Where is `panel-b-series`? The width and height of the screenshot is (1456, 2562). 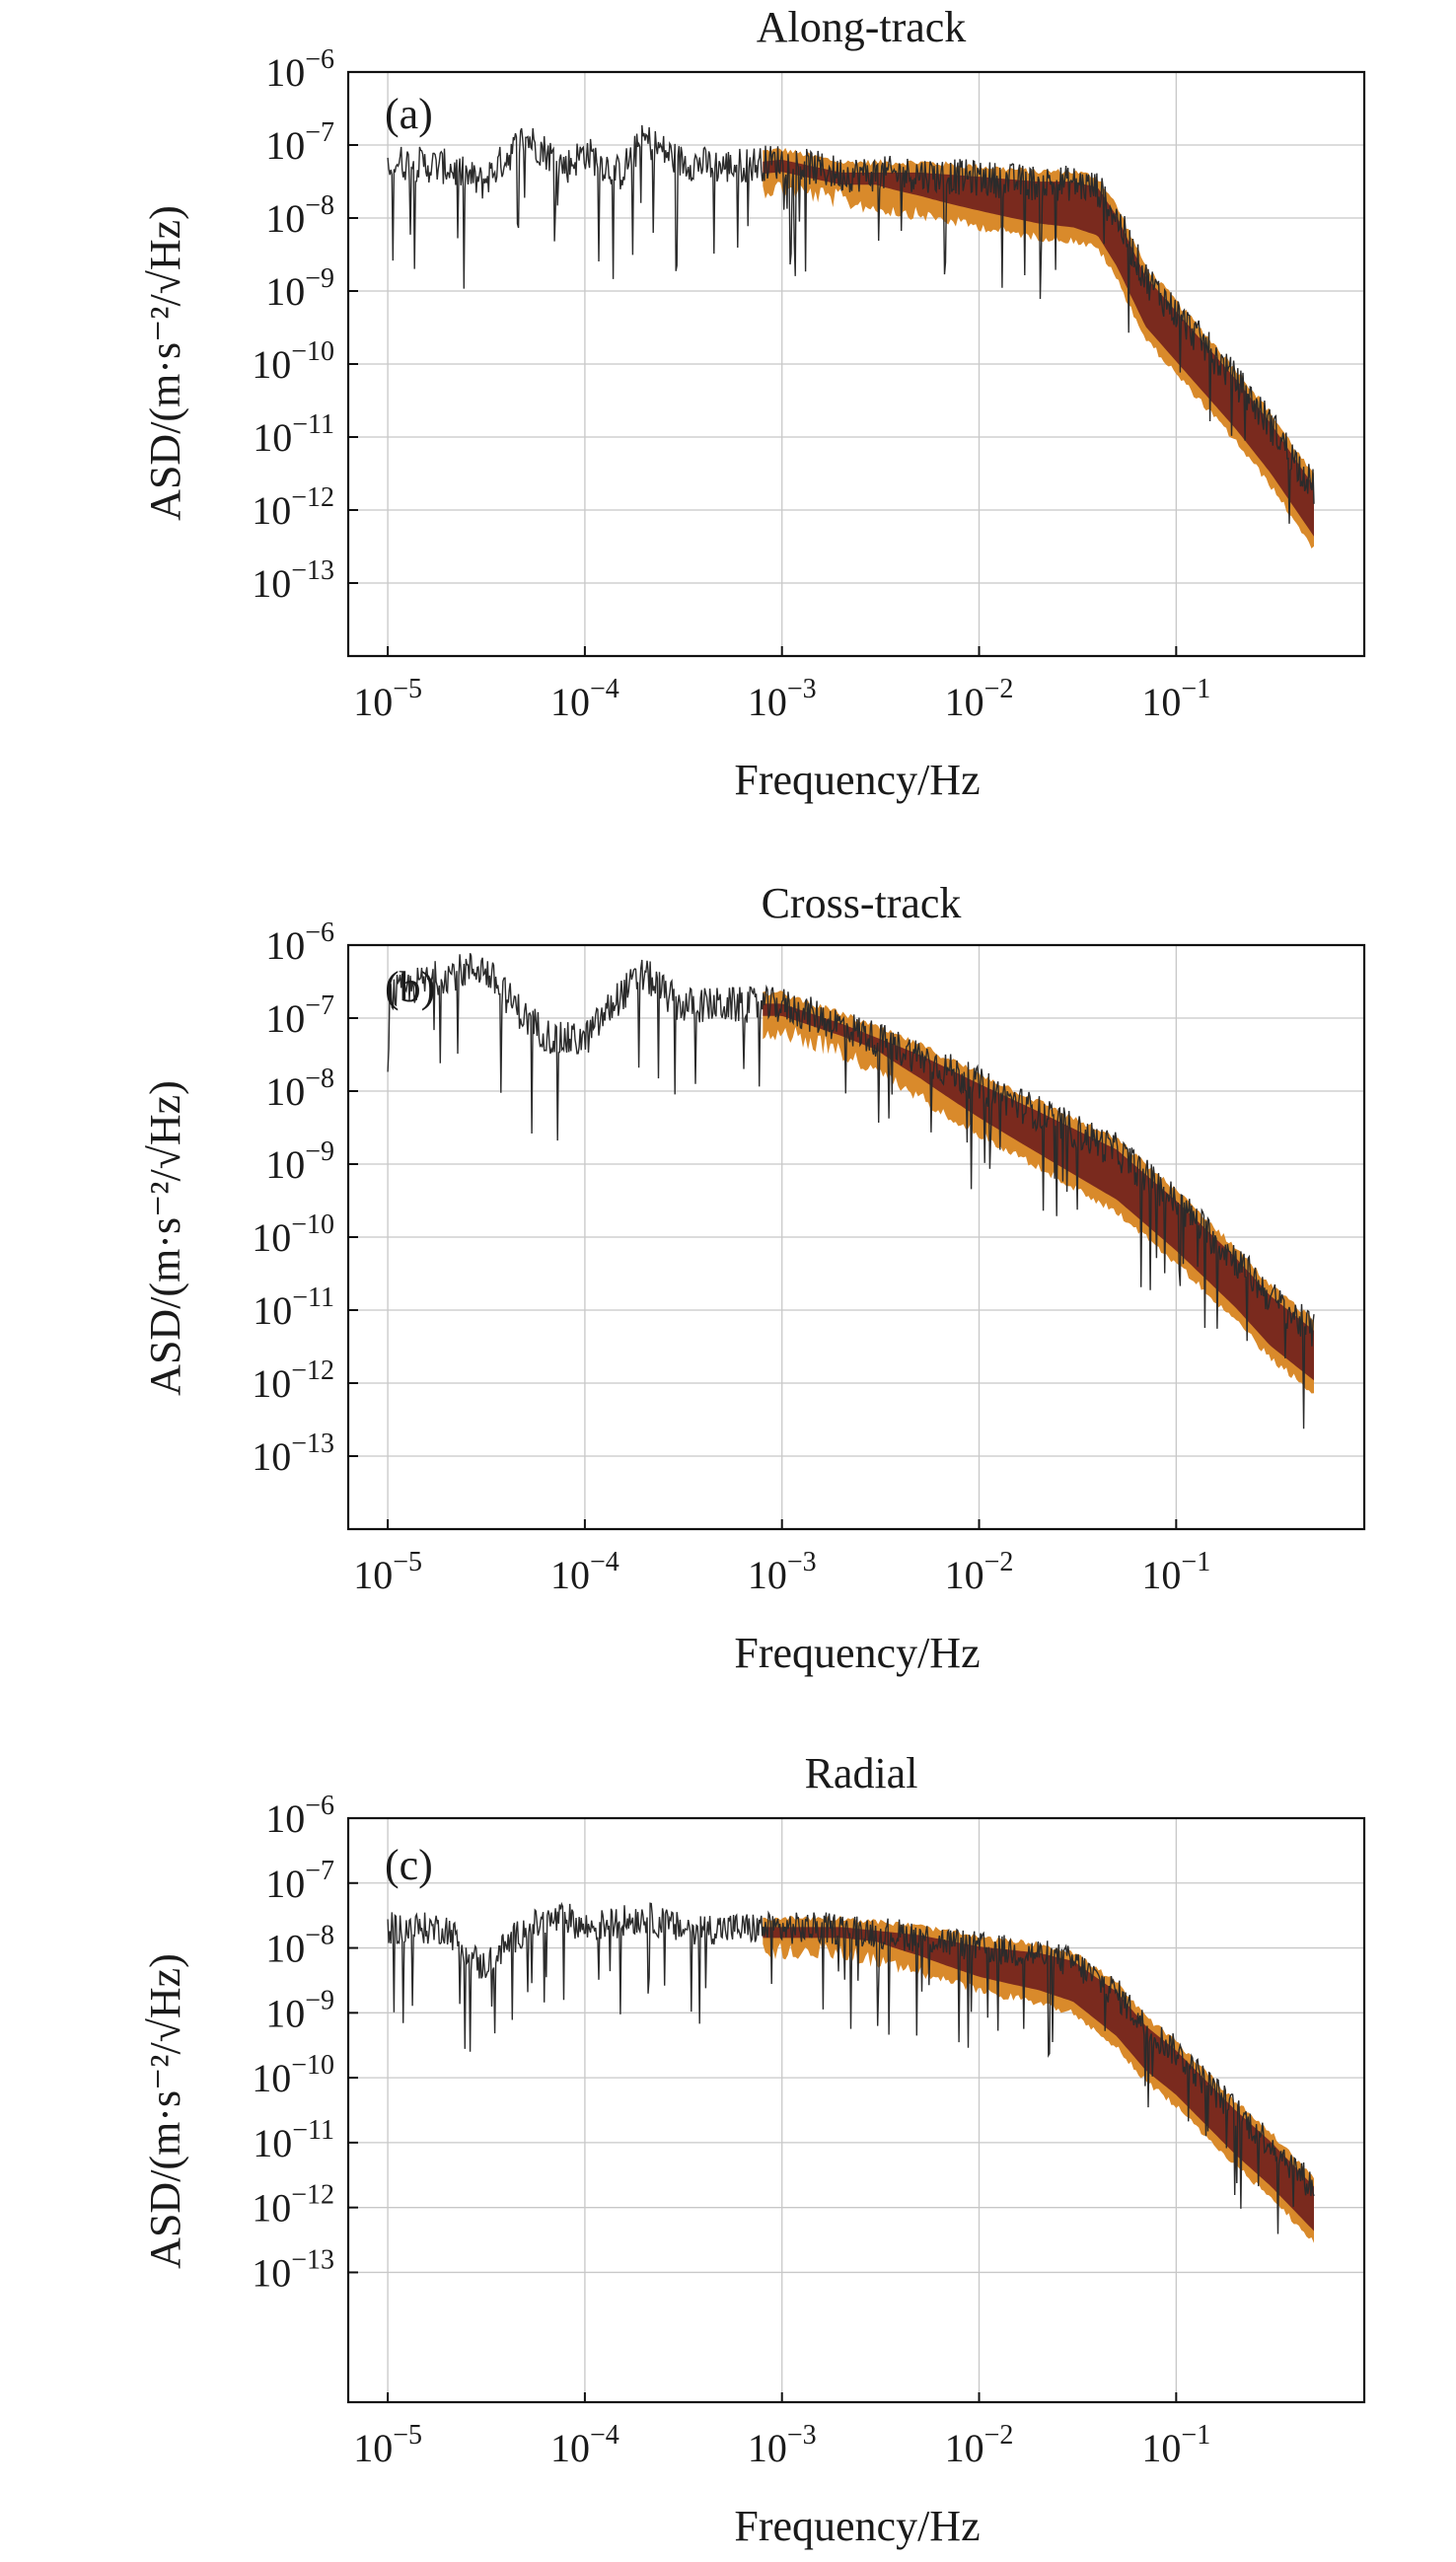
panel-b-series is located at coordinates (851, 1191).